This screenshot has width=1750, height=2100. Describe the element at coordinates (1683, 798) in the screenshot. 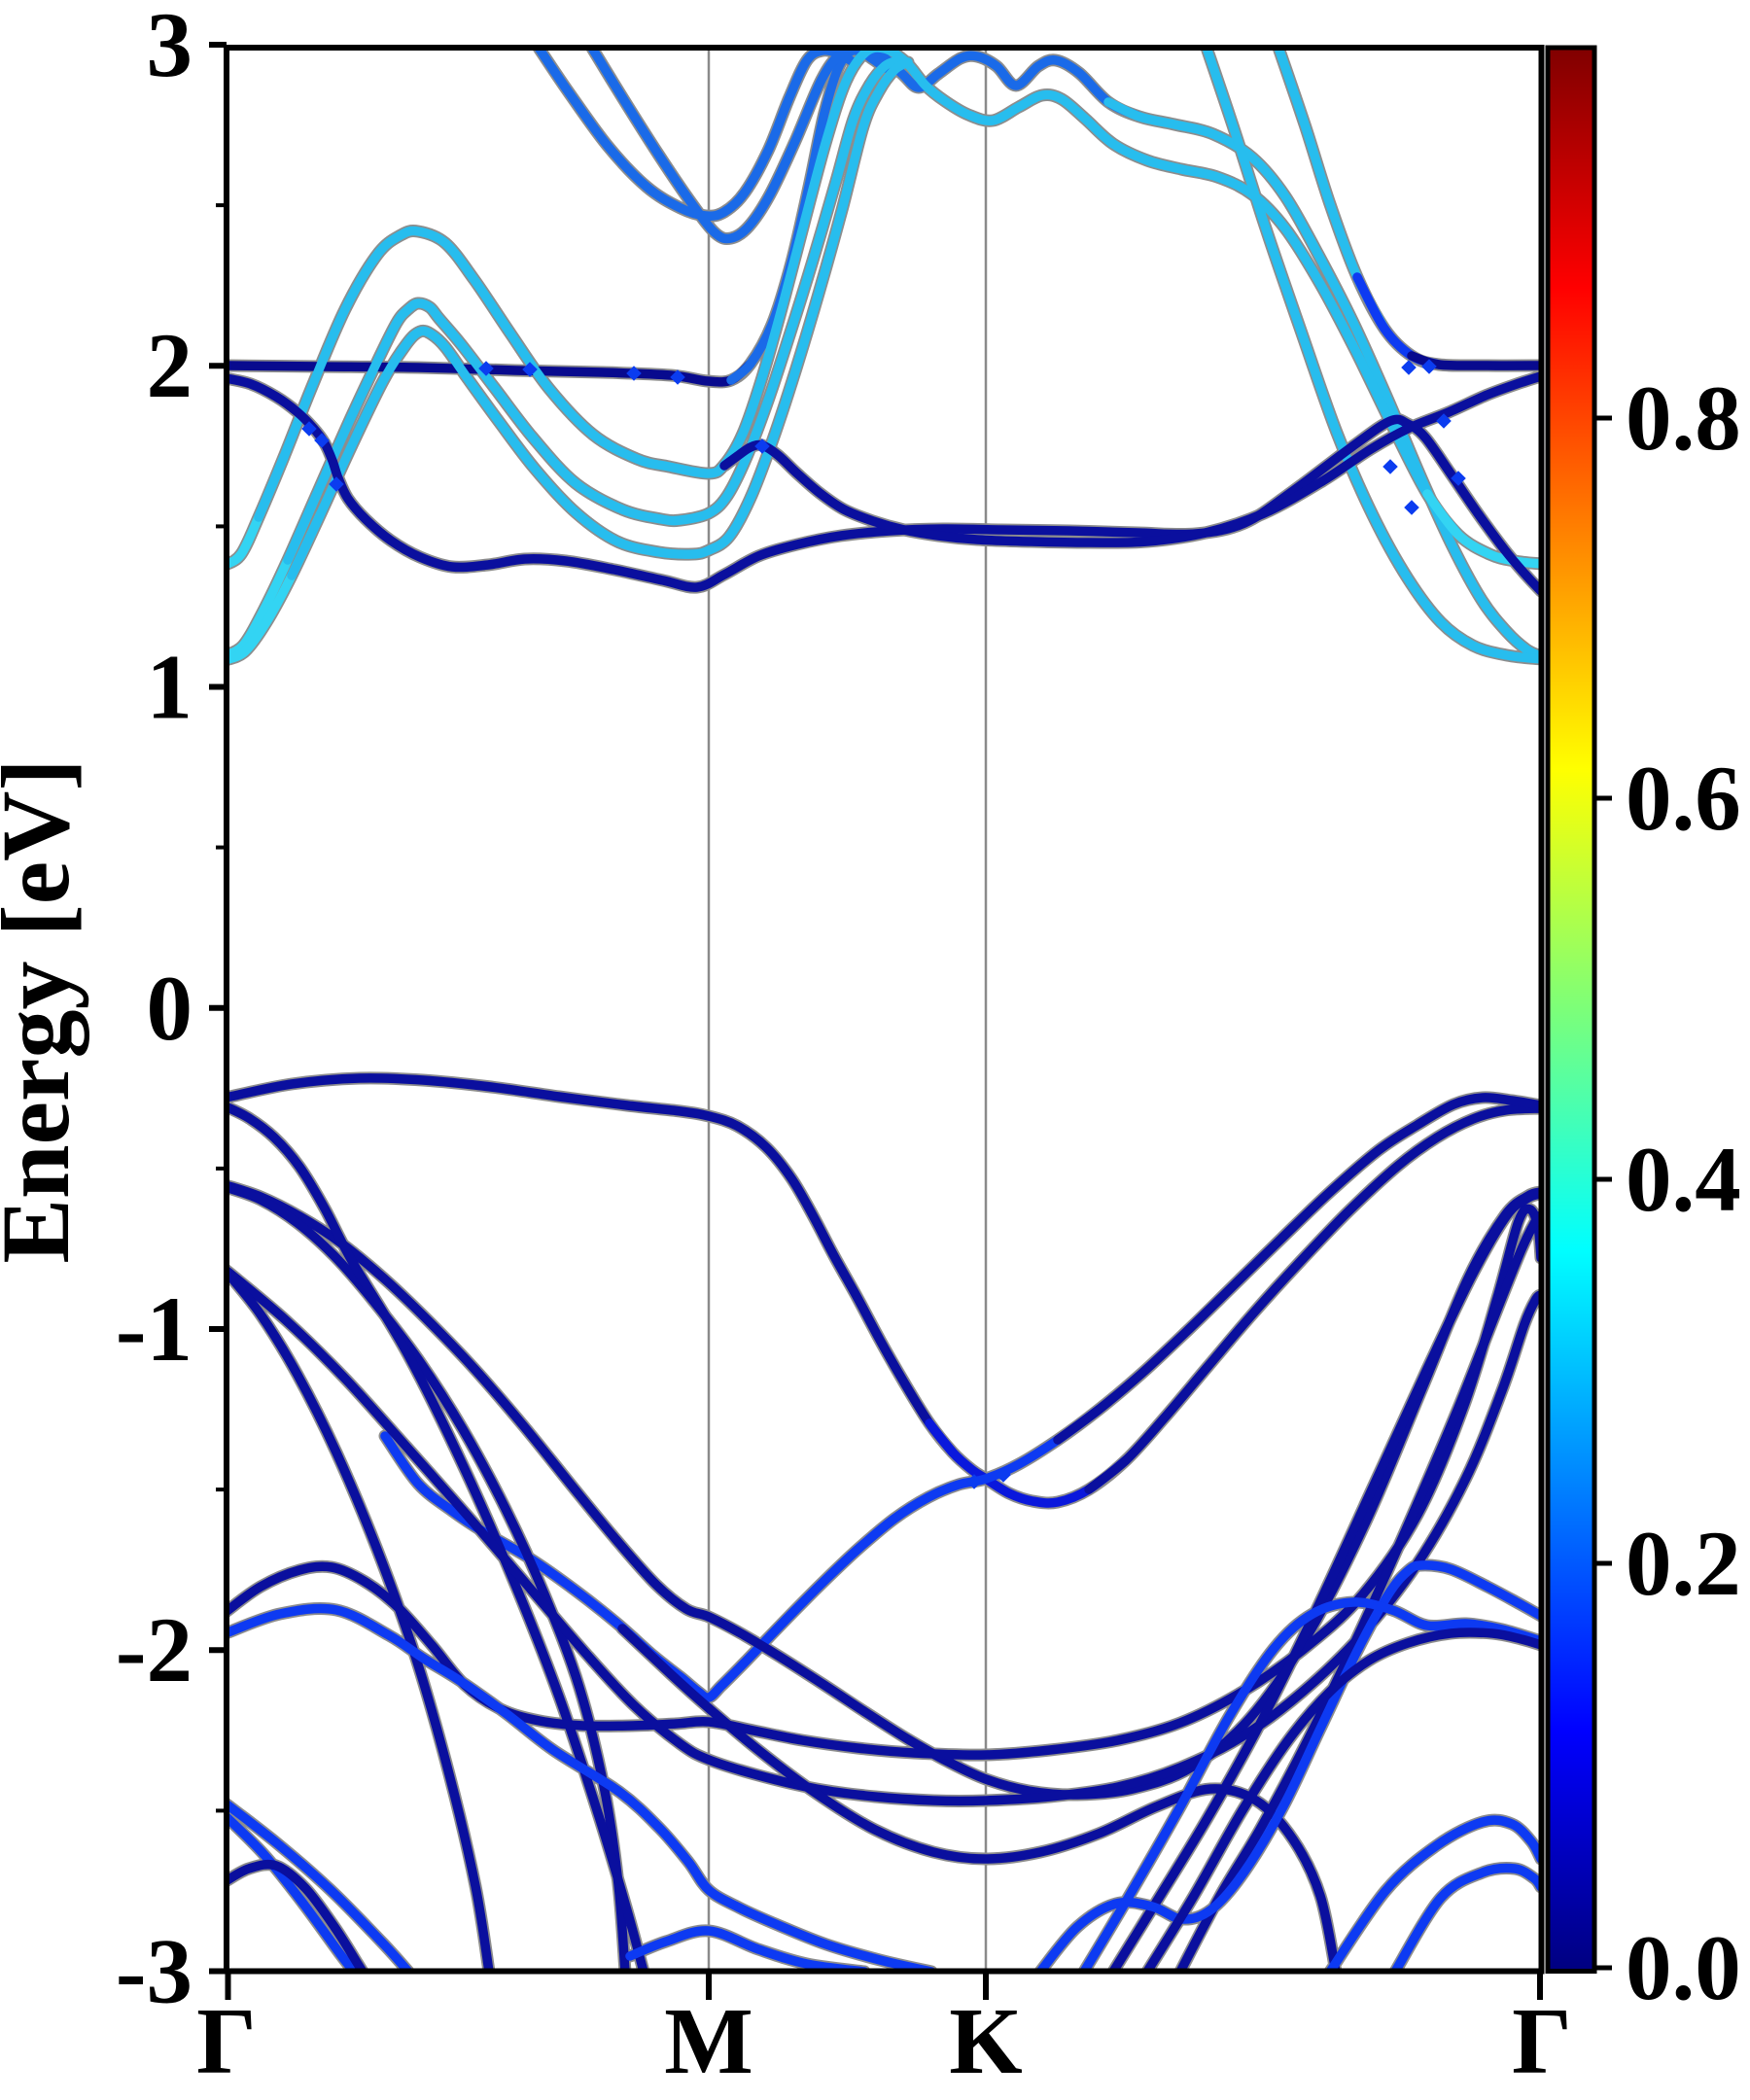

I see `svg-text: 0.6` at that location.